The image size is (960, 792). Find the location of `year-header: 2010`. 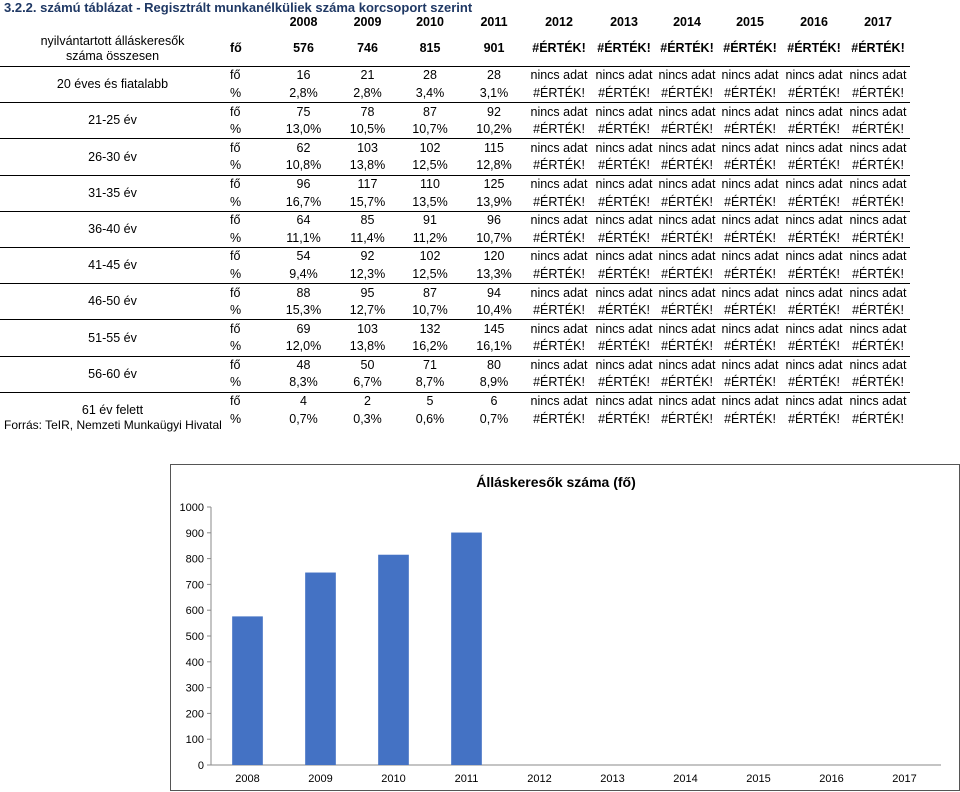

year-header: 2010 is located at coordinates (430, 22).